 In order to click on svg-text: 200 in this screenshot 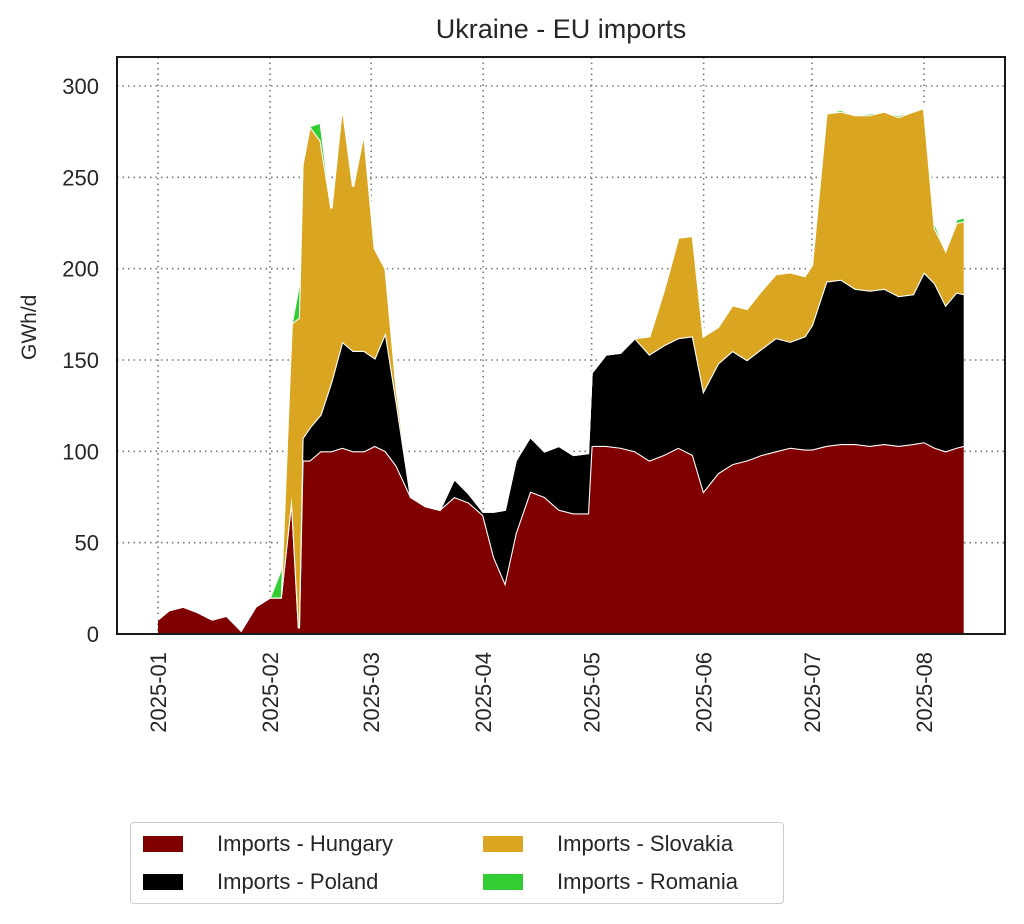, I will do `click(80, 269)`.